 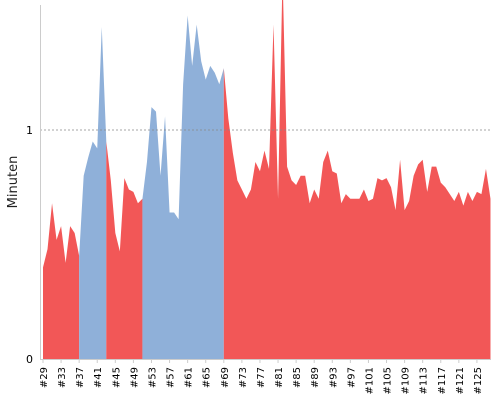 What do you see at coordinates (406, 380) in the screenshot?
I see `x-tick-label: #109` at bounding box center [406, 380].